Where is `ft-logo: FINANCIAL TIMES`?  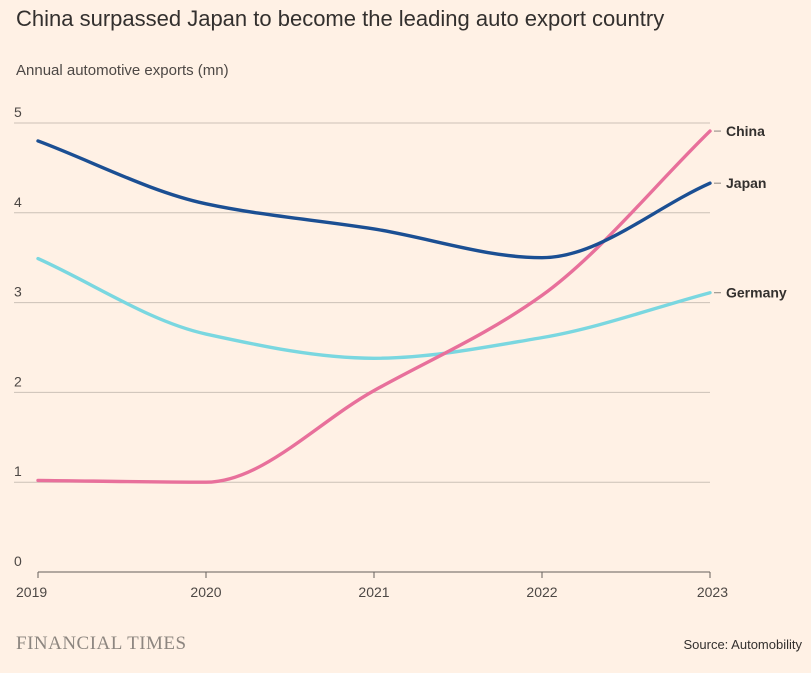 ft-logo: FINANCIAL TIMES is located at coordinates (101, 643).